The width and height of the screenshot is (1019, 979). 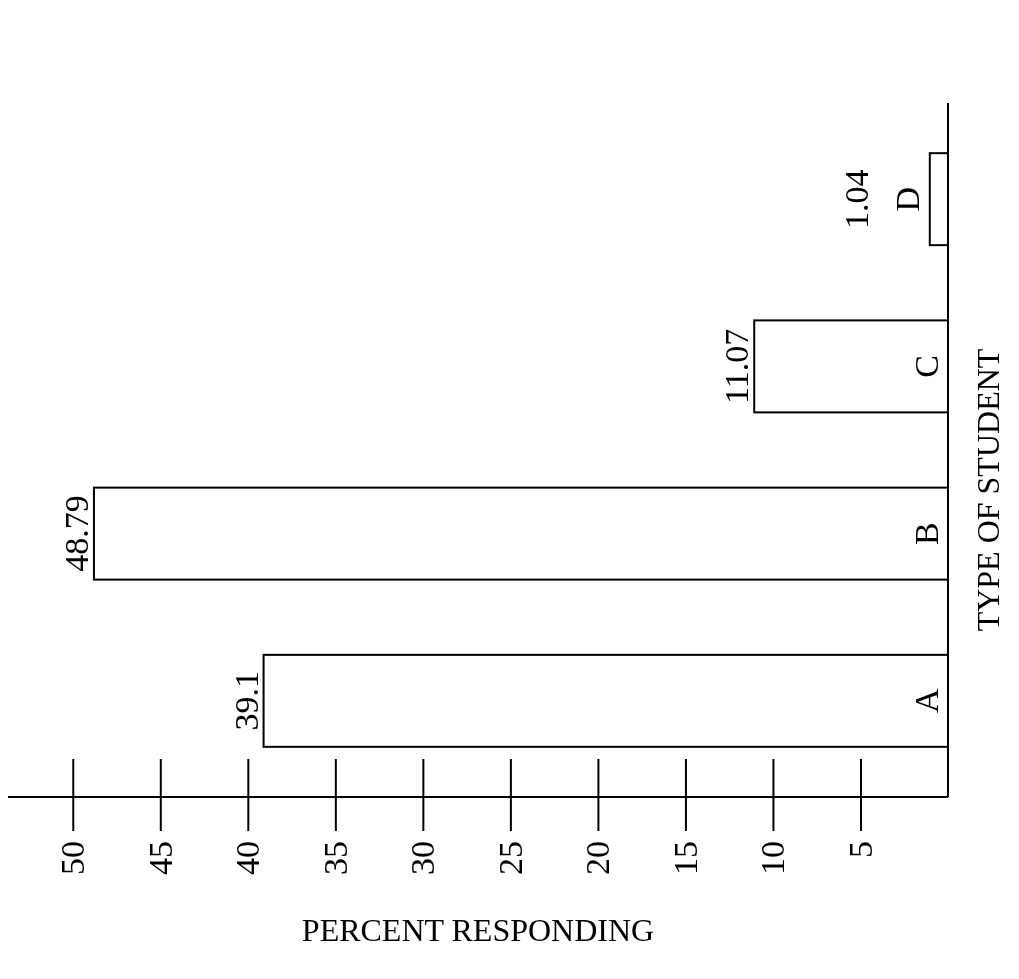 What do you see at coordinates (860, 849) in the screenshot?
I see `x-tick-label: 5` at bounding box center [860, 849].